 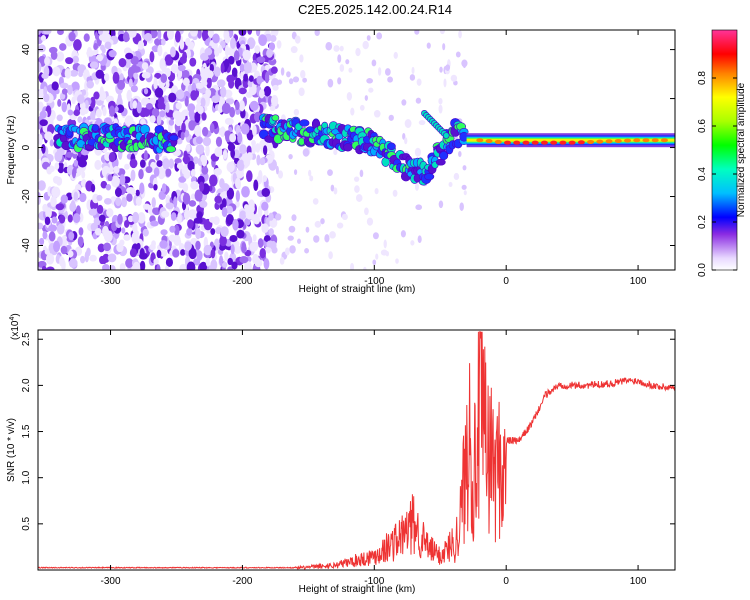 I want to click on x-tick-label: -100, so click(x=374, y=281).